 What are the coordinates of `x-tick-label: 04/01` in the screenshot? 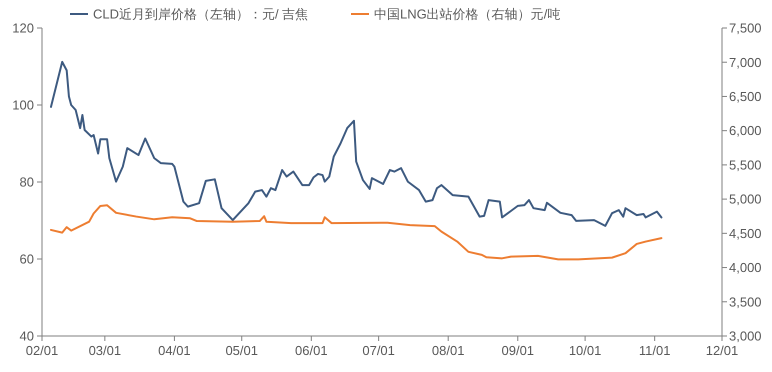 It's located at (174, 350).